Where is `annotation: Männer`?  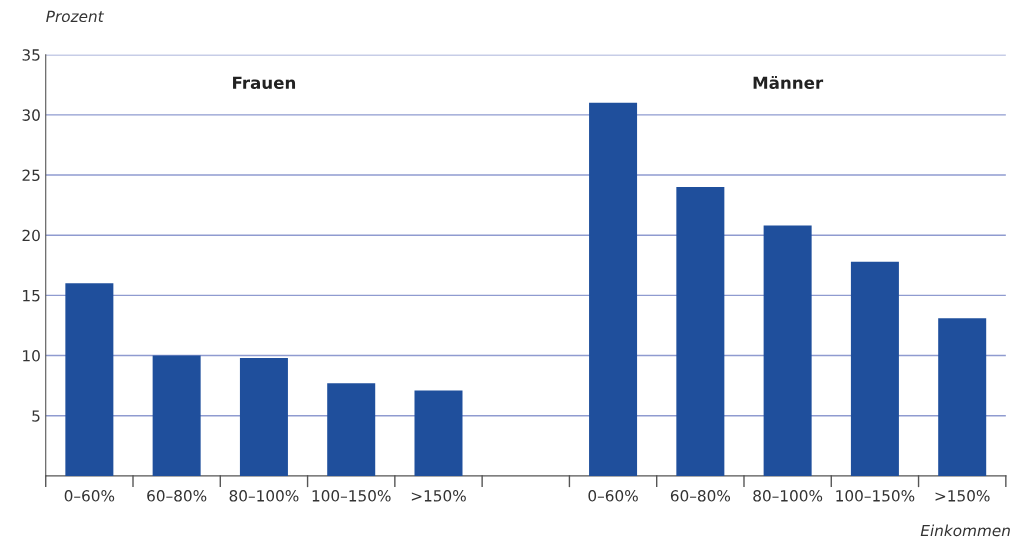 annotation: Männer is located at coordinates (788, 82).